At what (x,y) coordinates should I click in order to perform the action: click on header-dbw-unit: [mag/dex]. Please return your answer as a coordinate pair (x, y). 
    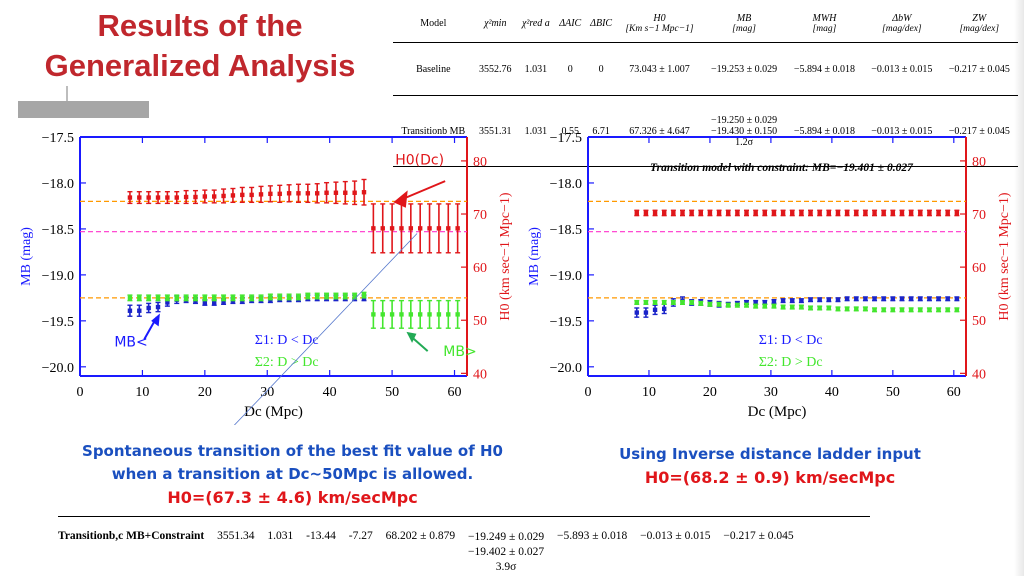
    Looking at the image, I should click on (902, 28).